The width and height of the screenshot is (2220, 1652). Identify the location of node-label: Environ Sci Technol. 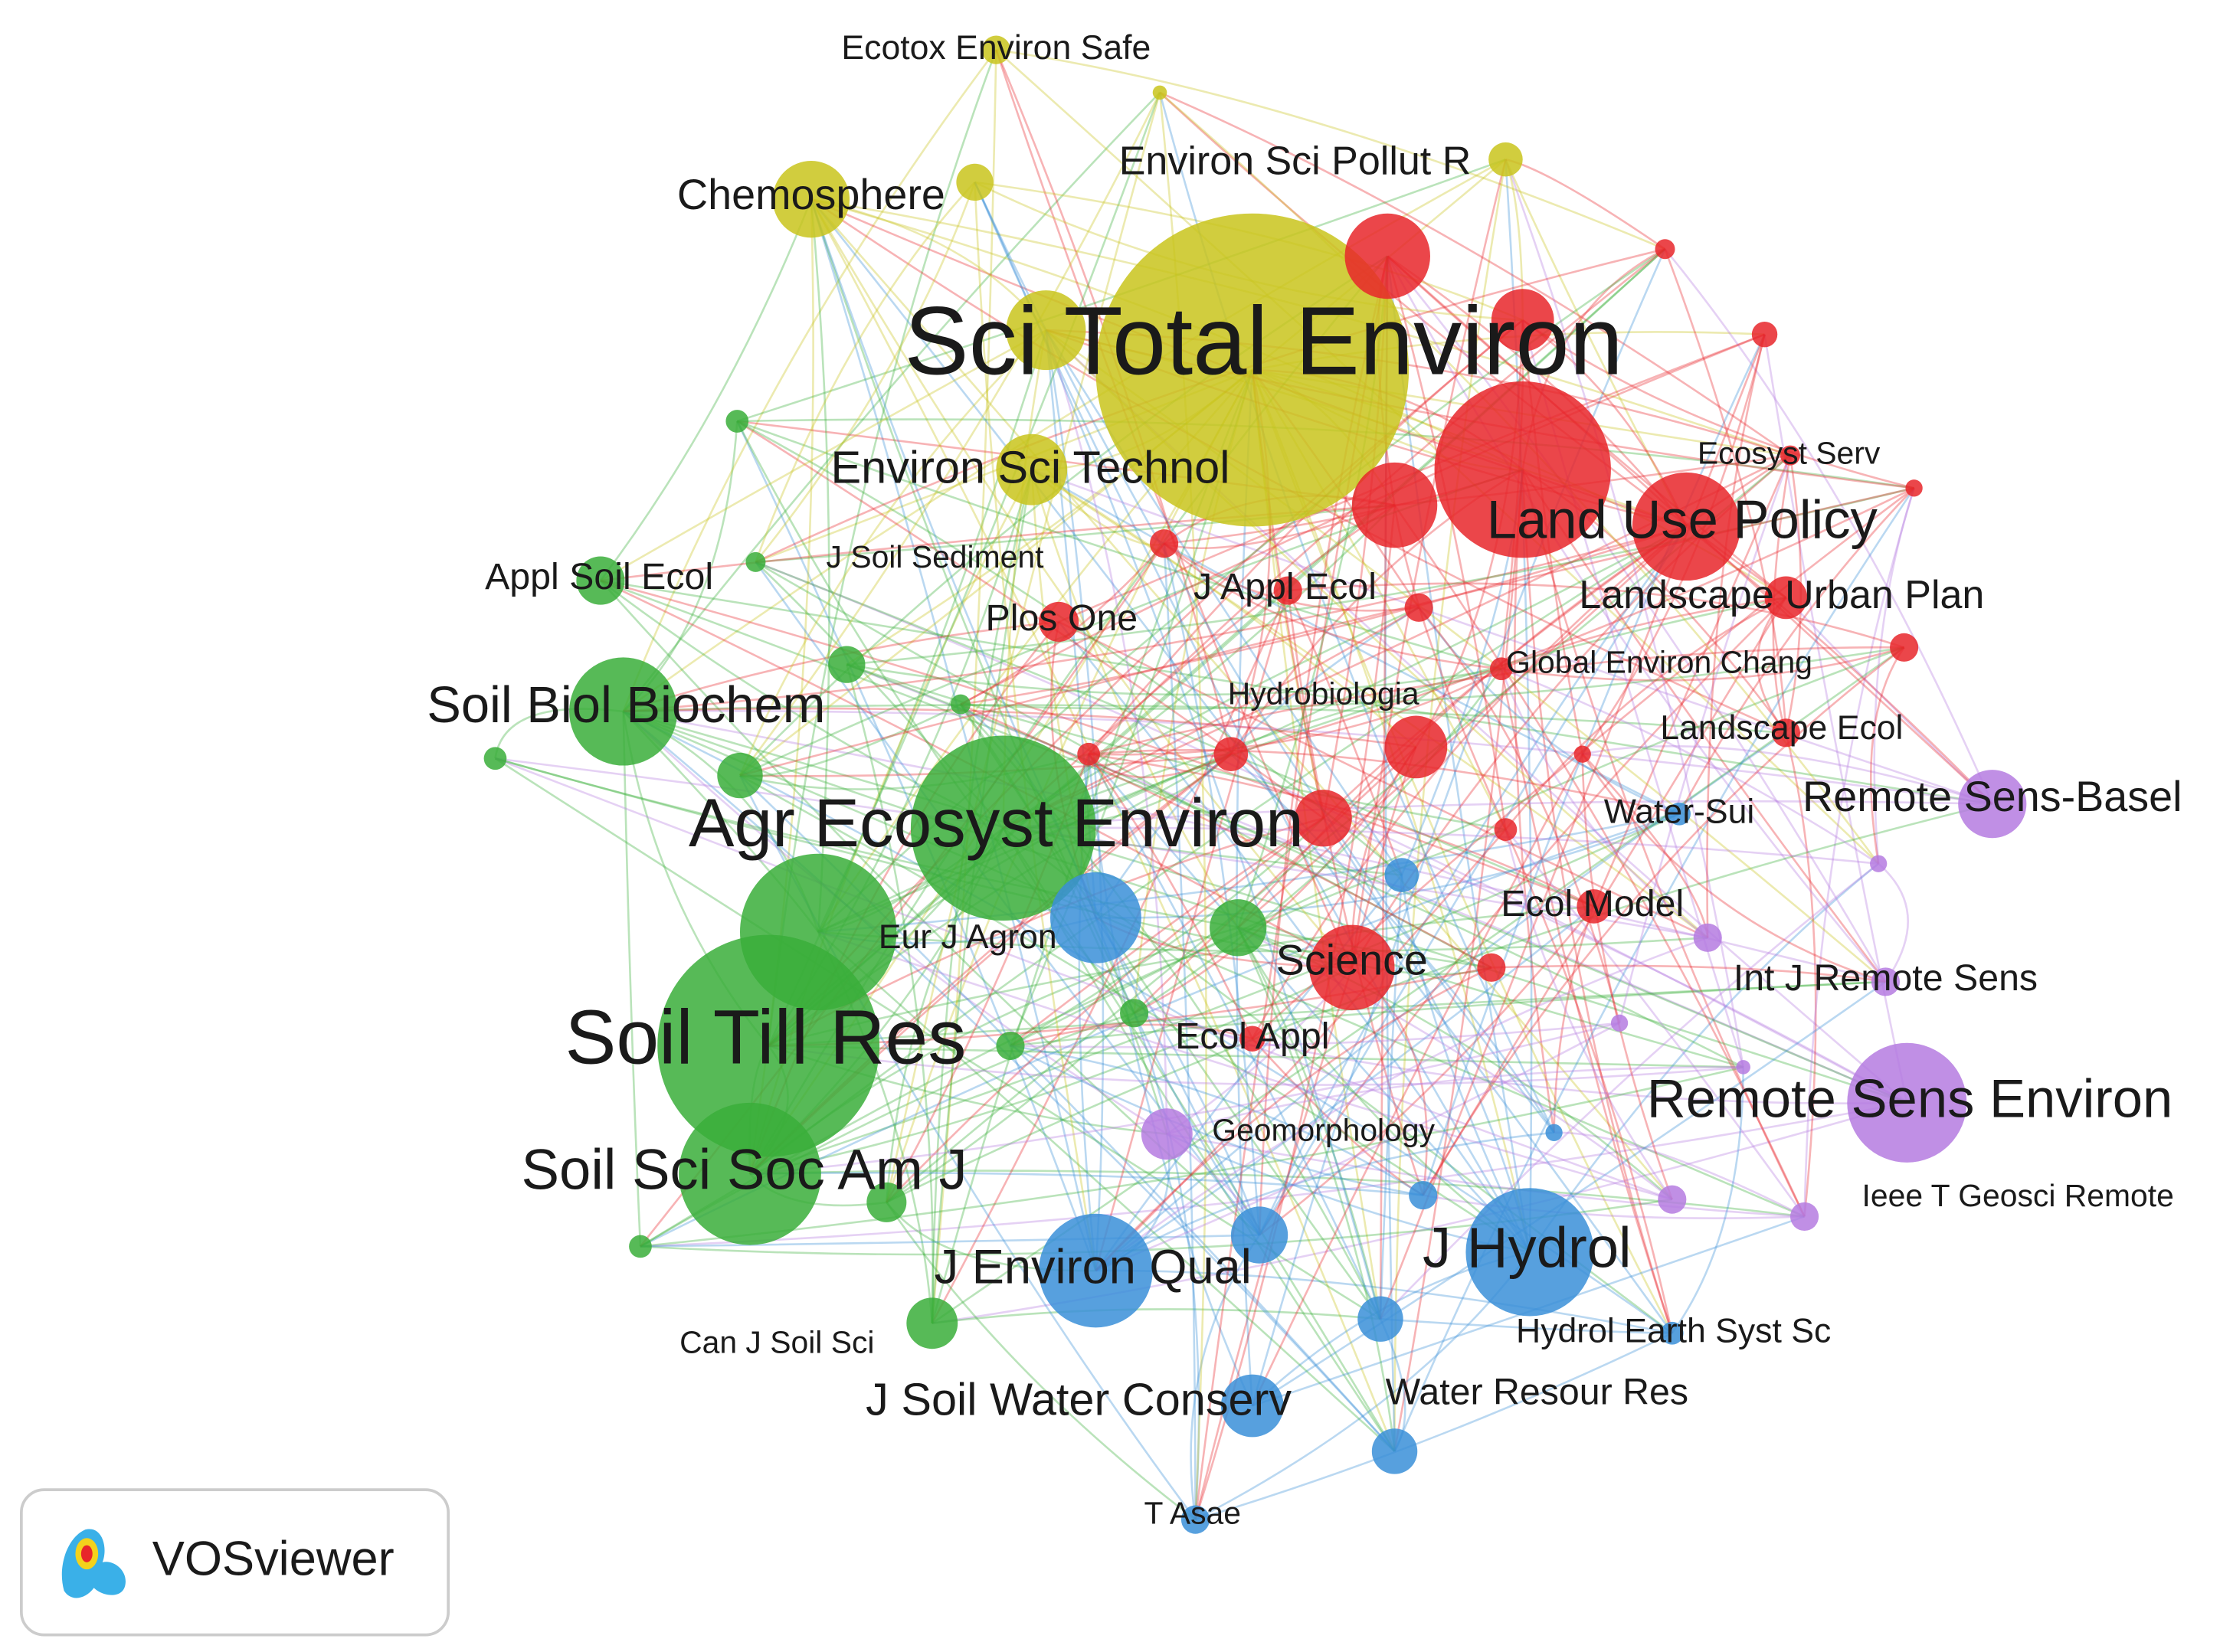
(1030, 467).